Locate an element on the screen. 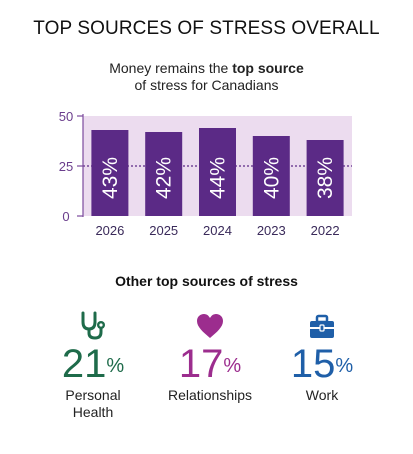  stat-relationships: 17% Relationships is located at coordinates (210, 357).